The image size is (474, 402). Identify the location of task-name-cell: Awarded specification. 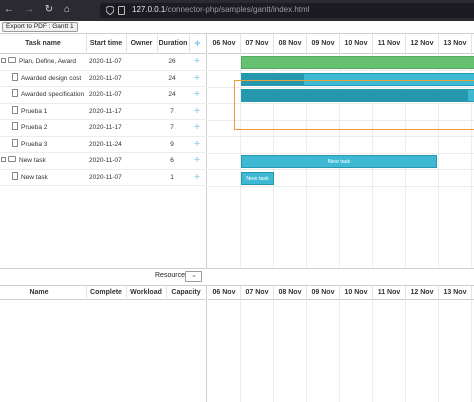
(43, 95).